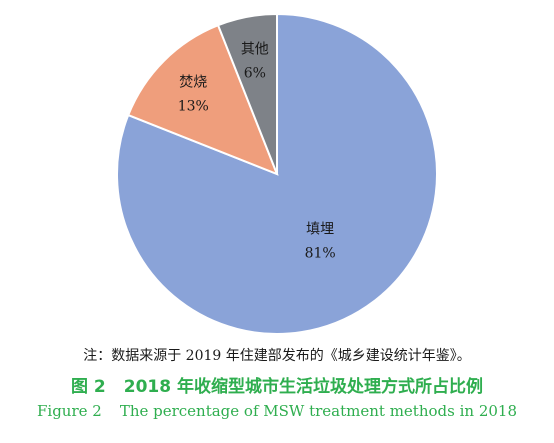  What do you see at coordinates (303, 387) in the screenshot?
I see `figure-title-cn: 2018 年收缩型城市生活垃圾处理方式所占比例` at bounding box center [303, 387].